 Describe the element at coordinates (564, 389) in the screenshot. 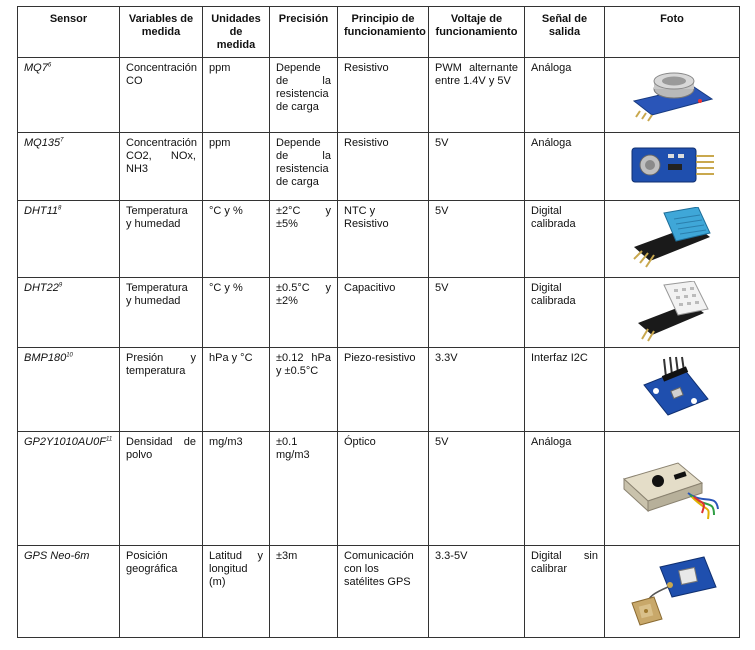

I see `signal-cell: Interfaz I2C` at that location.